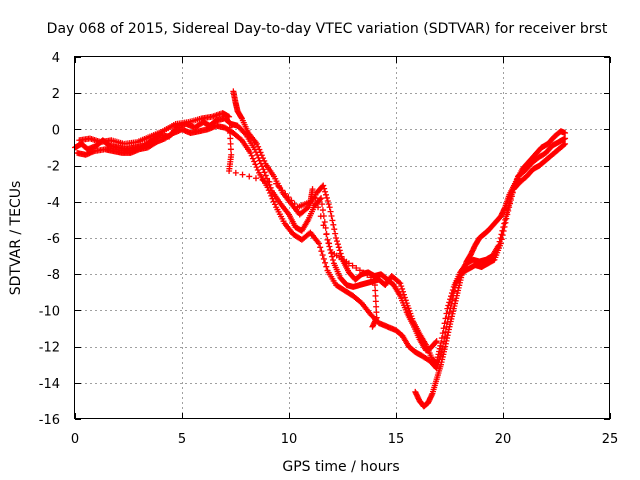  I want to click on y-tick-label: 4, so click(56, 58).